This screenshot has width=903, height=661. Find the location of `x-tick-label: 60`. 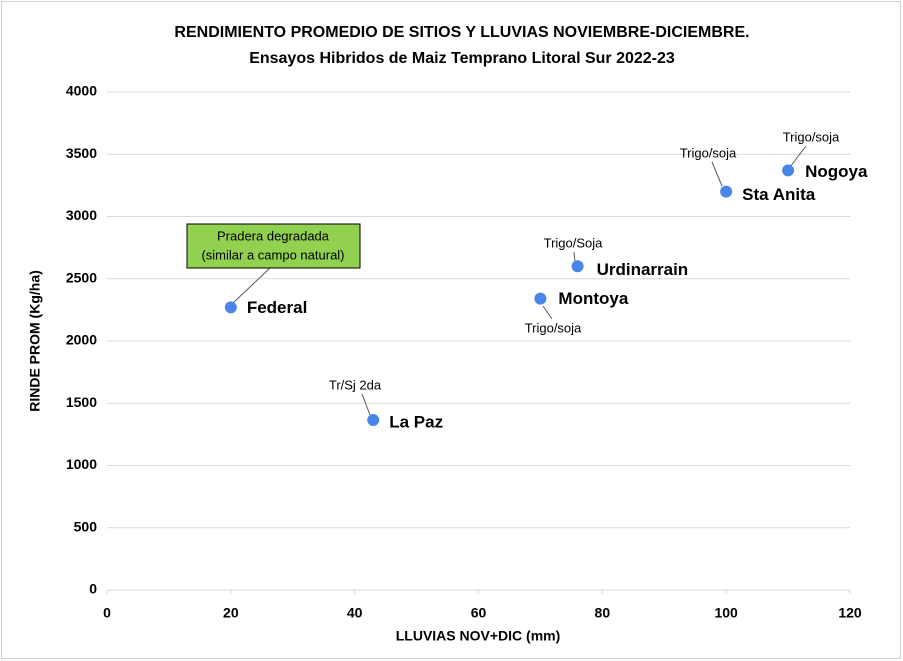

x-tick-label: 60 is located at coordinates (479, 613).